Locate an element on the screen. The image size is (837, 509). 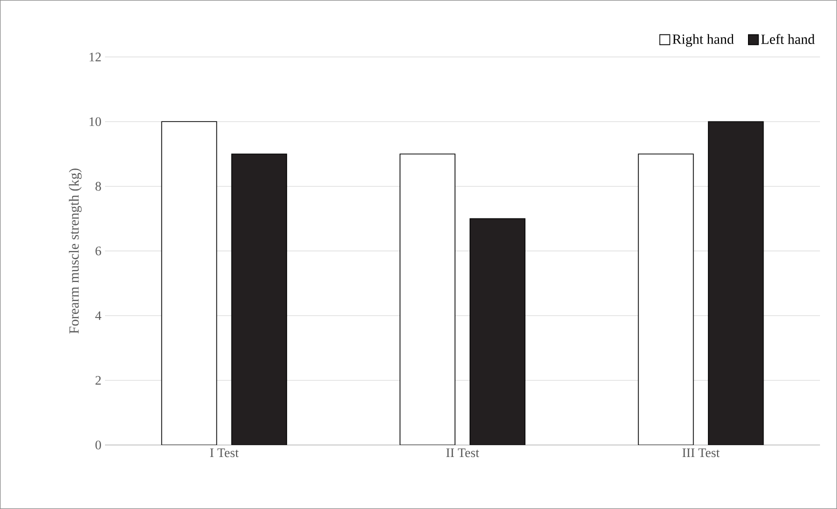
x-tick-label: II Test is located at coordinates (463, 453).